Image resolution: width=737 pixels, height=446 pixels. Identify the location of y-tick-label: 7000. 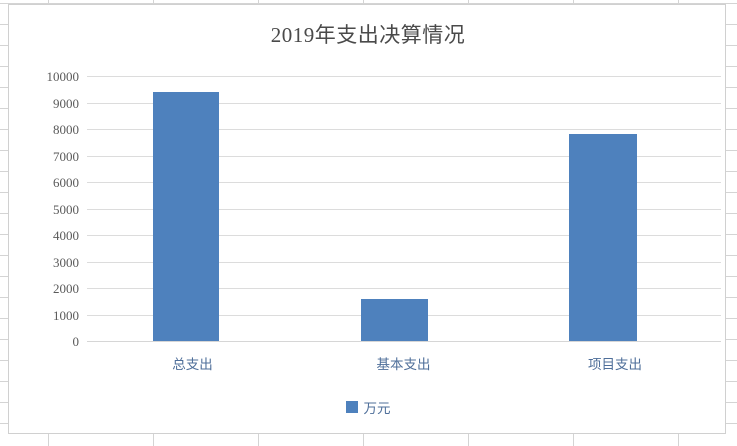
(66, 156).